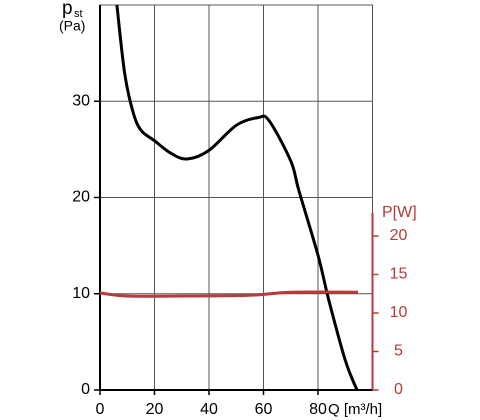 The height and width of the screenshot is (420, 480). What do you see at coordinates (399, 235) in the screenshot?
I see `y2-tick-label: 20` at bounding box center [399, 235].